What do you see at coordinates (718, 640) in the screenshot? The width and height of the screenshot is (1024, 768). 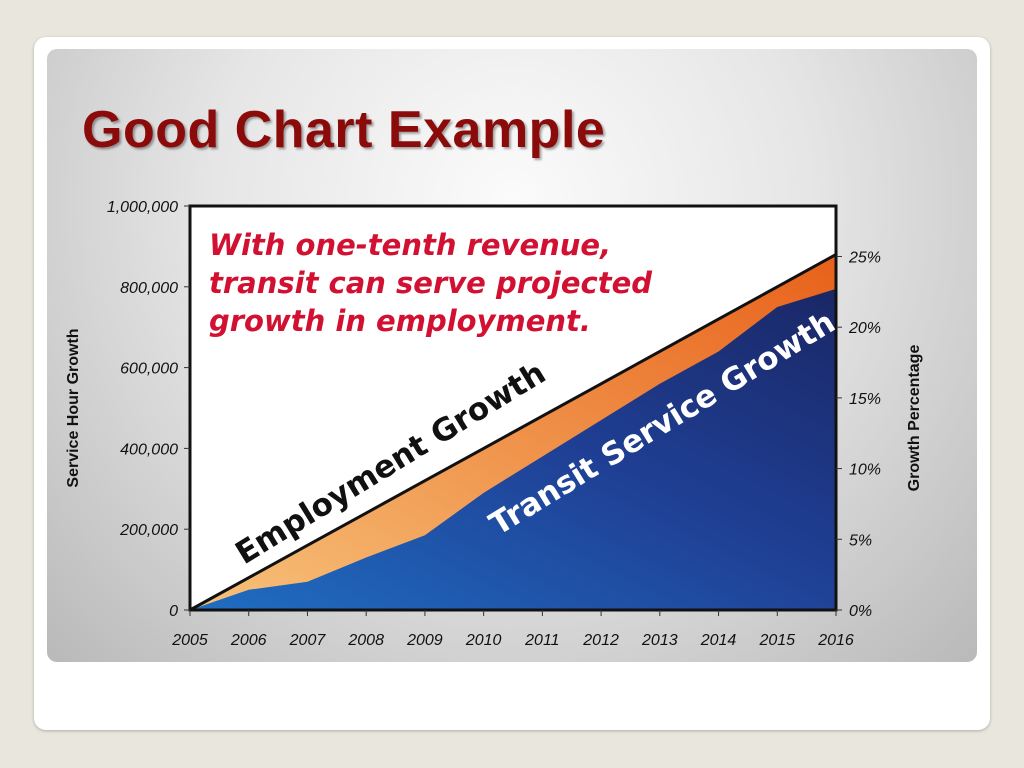 I see `x-tick-label: 2014` at bounding box center [718, 640].